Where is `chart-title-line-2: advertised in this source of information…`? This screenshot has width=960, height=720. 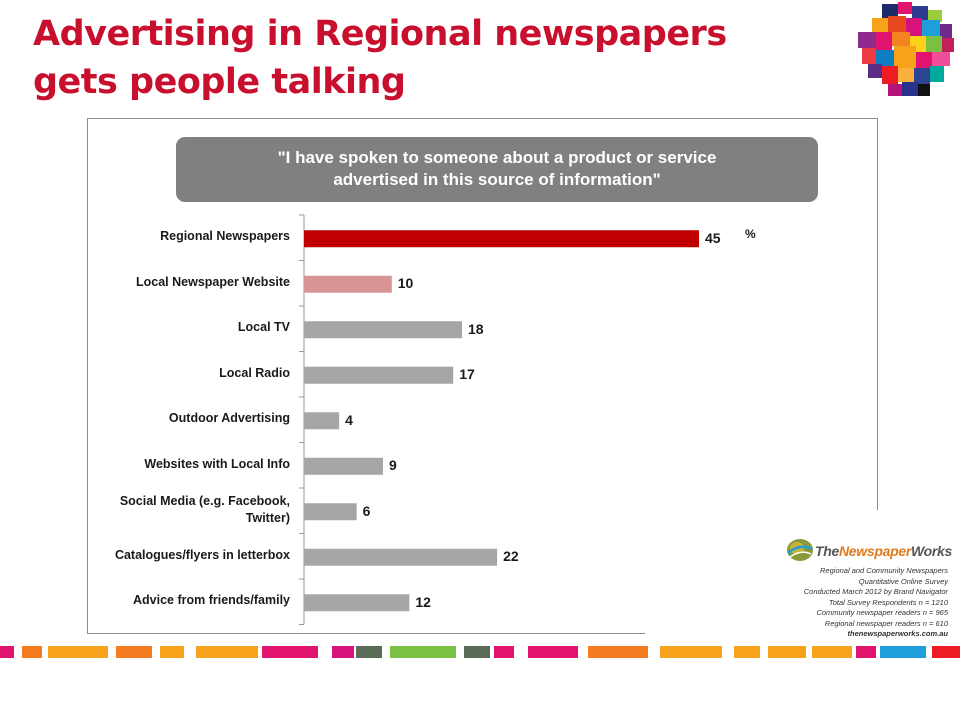 chart-title-line-2: advertised in this source of information… is located at coordinates (497, 179).